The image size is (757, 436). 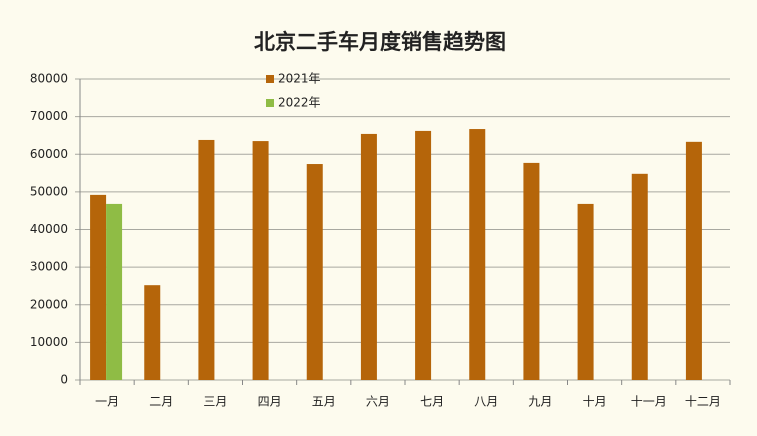 What do you see at coordinates (432, 402) in the screenshot?
I see `x-tick-label: 七月` at bounding box center [432, 402].